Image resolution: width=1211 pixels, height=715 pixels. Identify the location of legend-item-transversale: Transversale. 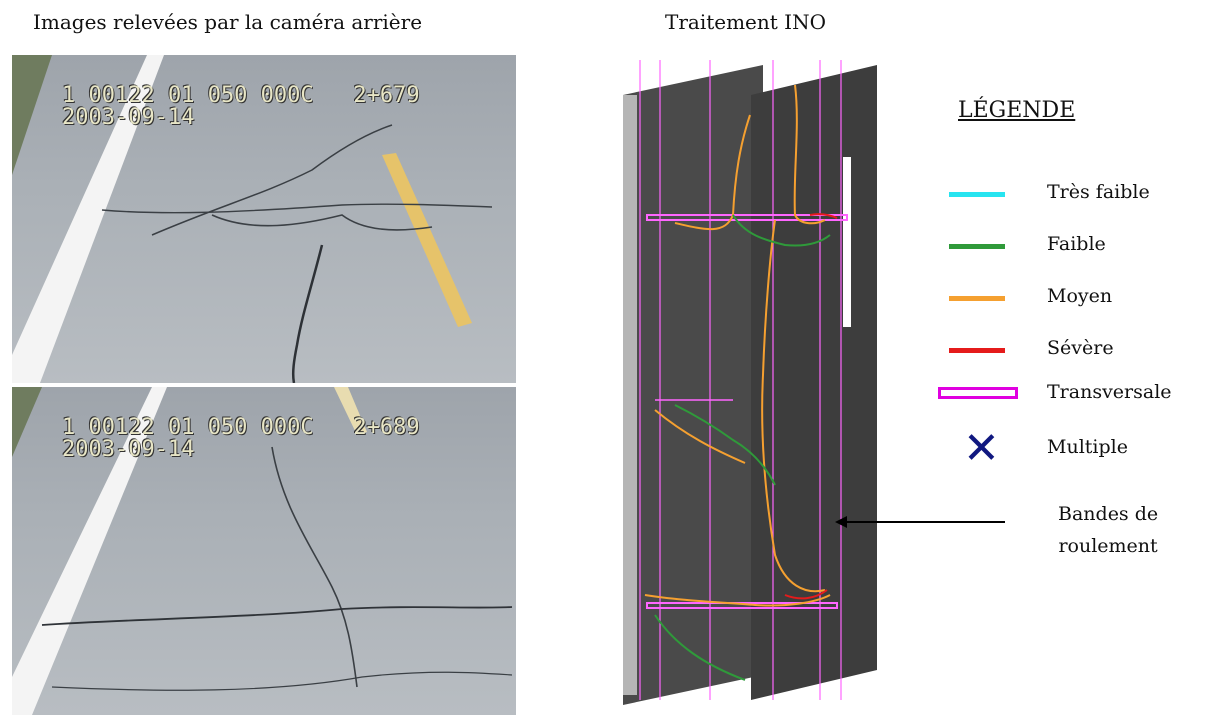
(1070, 395).